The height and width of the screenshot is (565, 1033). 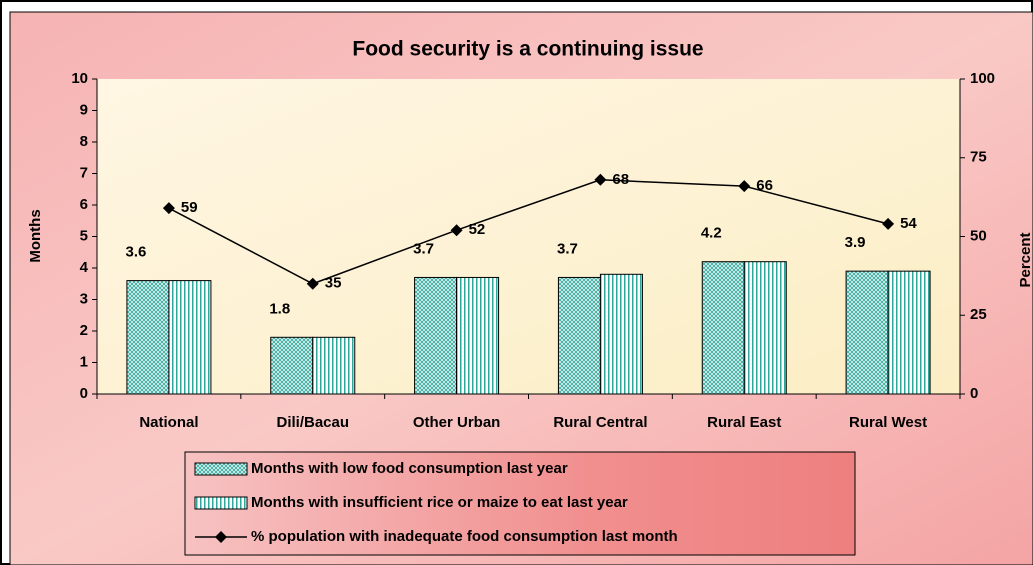 What do you see at coordinates (84, 204) in the screenshot?
I see `y-tick-label: 6` at bounding box center [84, 204].